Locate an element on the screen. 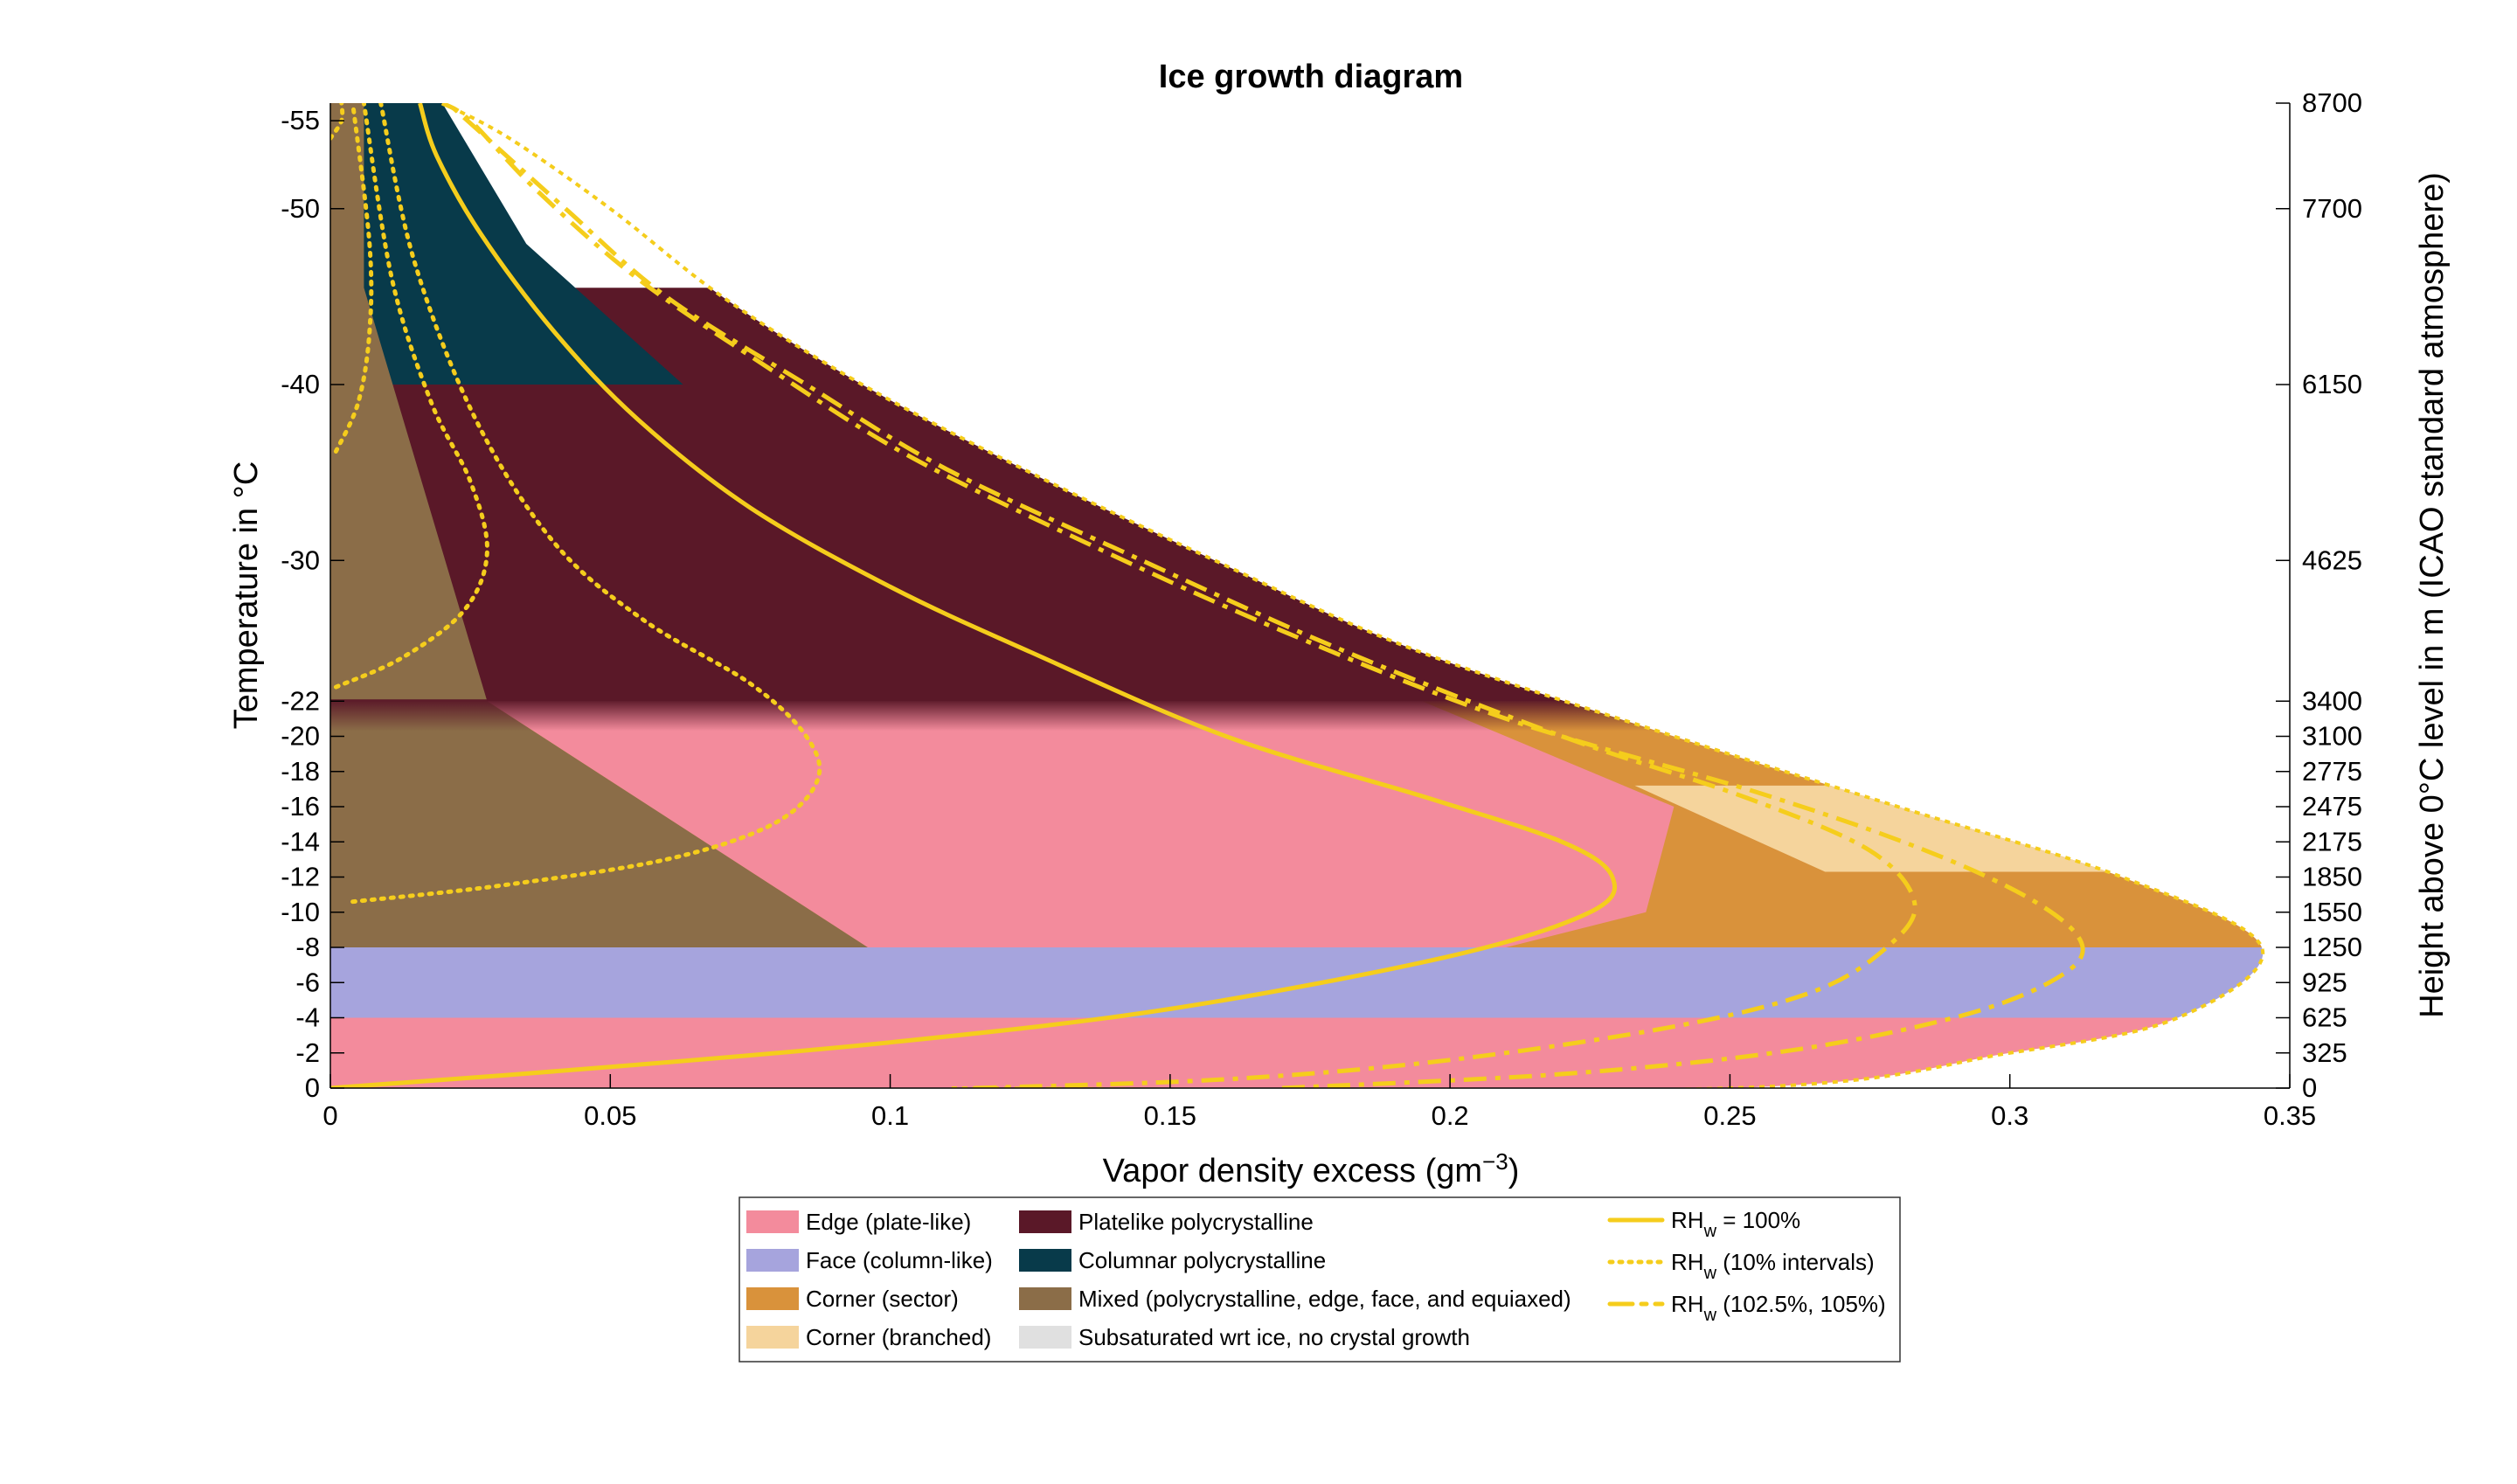 The height and width of the screenshot is (1484, 2517). x-tick-label: 0.1 is located at coordinates (890, 1115).